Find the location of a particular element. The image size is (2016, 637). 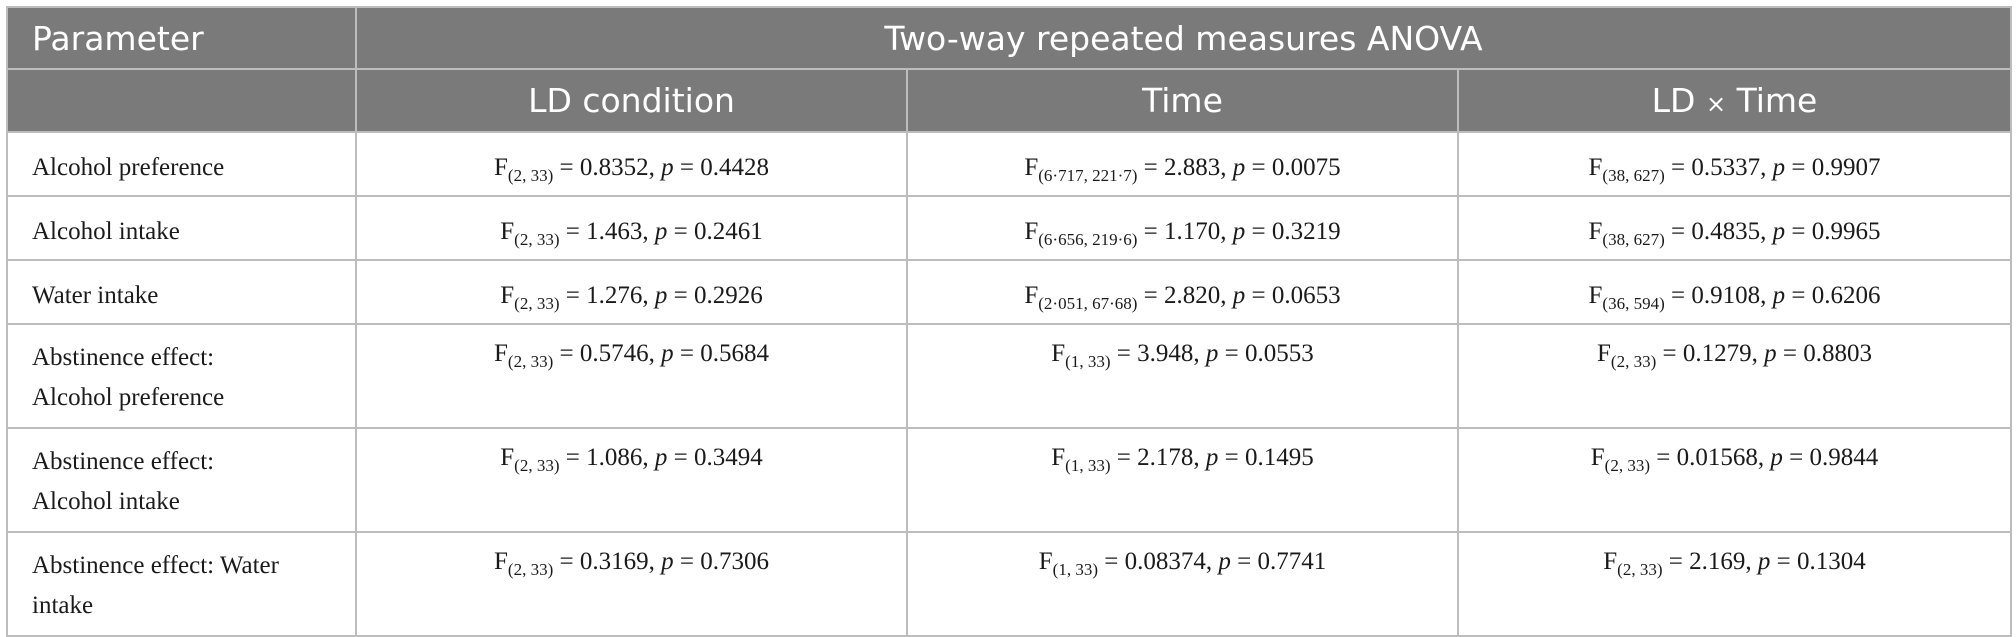

parameter-label-line2: intake is located at coordinates (63, 605).